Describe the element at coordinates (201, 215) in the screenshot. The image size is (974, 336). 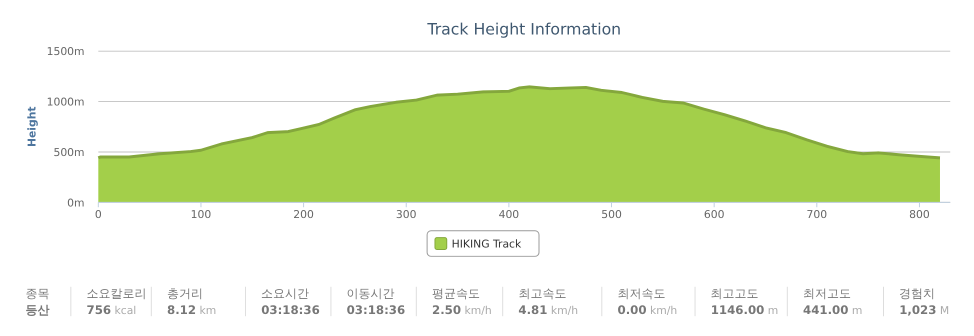
I see `x-tick-label: 100` at that location.